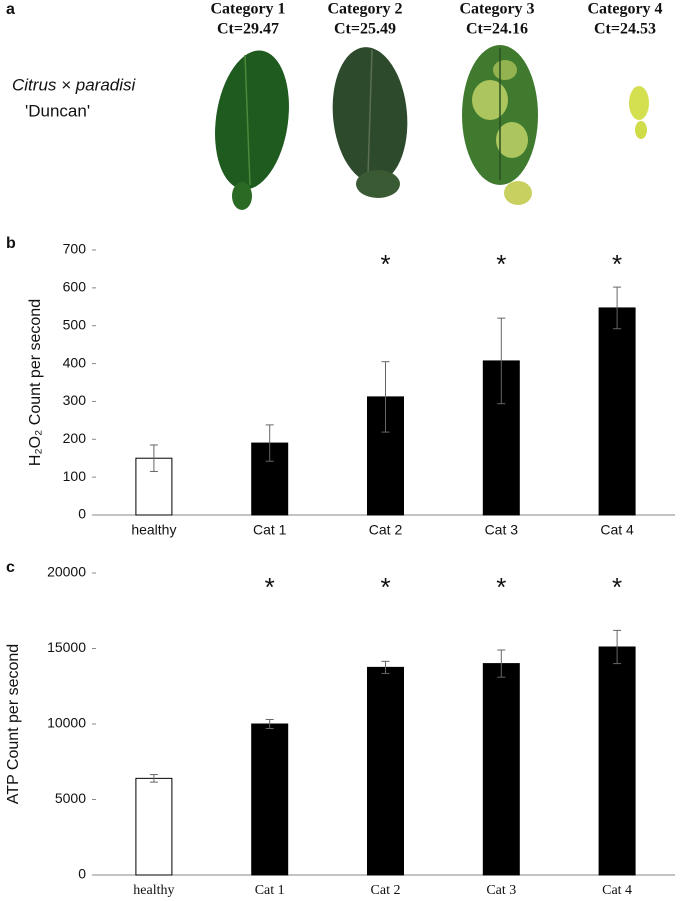 The width and height of the screenshot is (685, 901). I want to click on y-tick-label: 15000, so click(66, 647).